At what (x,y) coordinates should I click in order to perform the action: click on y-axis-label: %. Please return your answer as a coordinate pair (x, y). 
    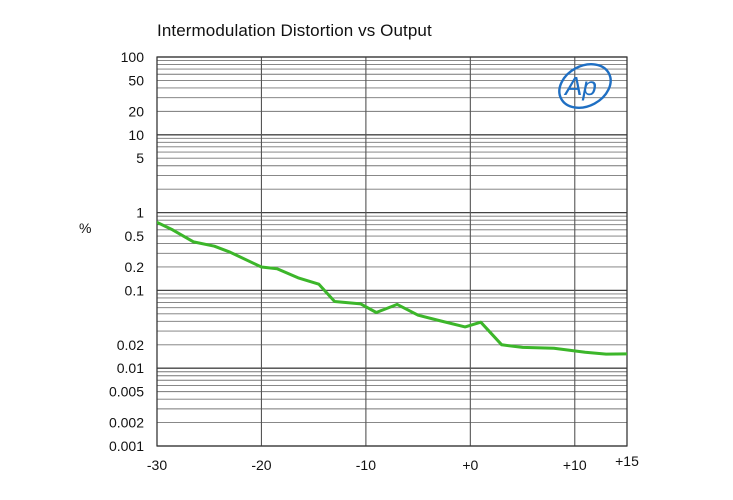
    Looking at the image, I should click on (85, 228).